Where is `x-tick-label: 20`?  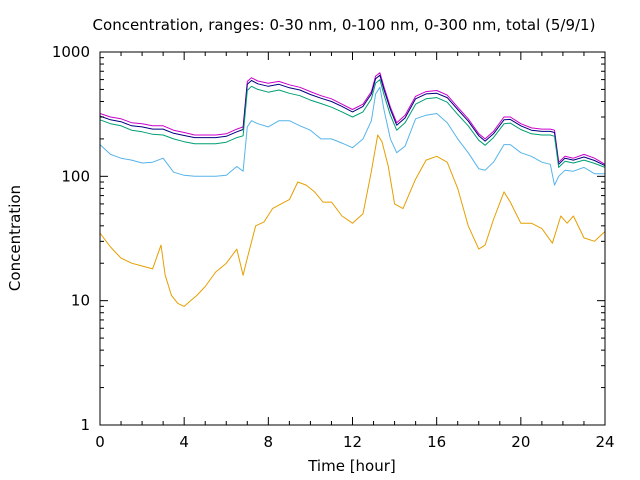
x-tick-label: 20 is located at coordinates (520, 442).